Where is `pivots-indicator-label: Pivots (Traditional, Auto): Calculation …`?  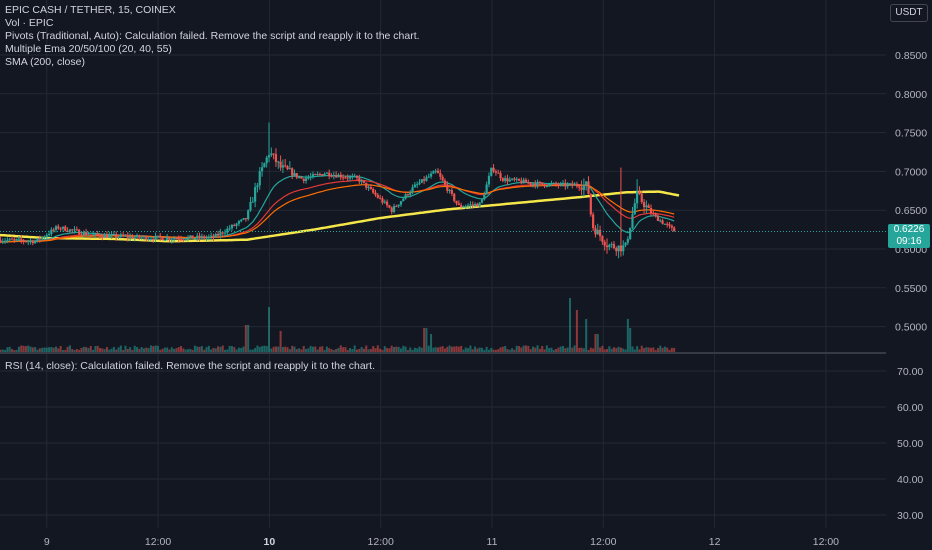 pivots-indicator-label: Pivots (Traditional, Auto): Calculation … is located at coordinates (212, 36).